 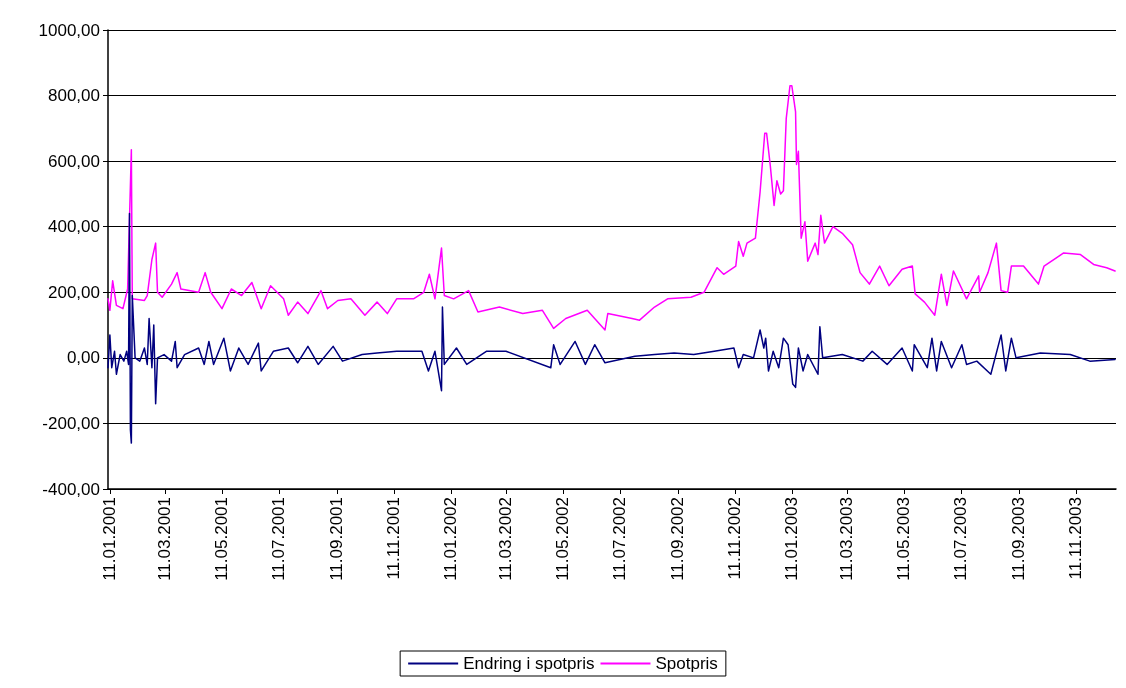 What do you see at coordinates (71, 489) in the screenshot?
I see `y-tick-label: -400,00` at bounding box center [71, 489].